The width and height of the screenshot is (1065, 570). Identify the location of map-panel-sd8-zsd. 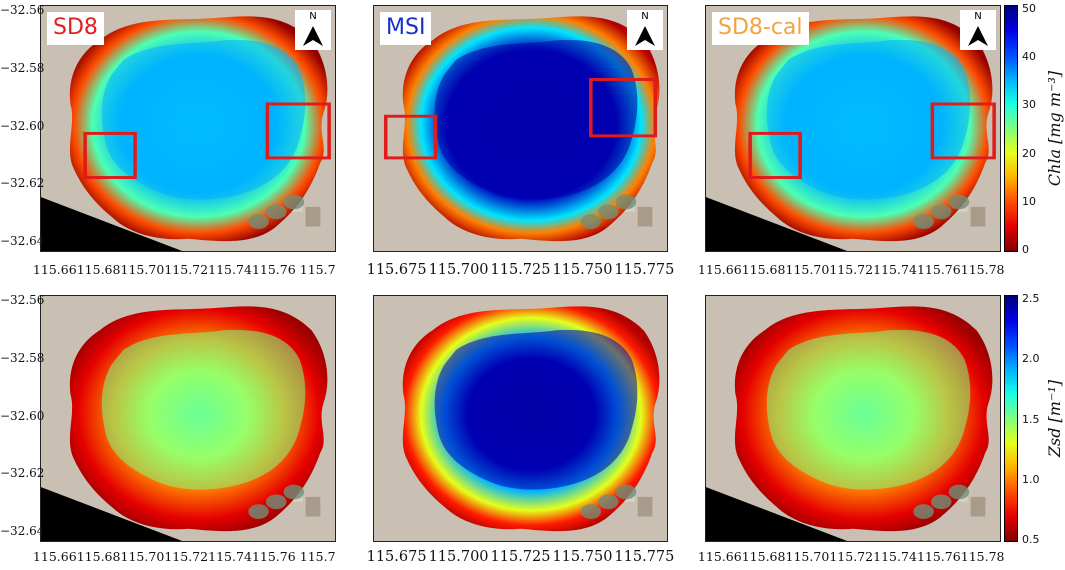
(188, 418).